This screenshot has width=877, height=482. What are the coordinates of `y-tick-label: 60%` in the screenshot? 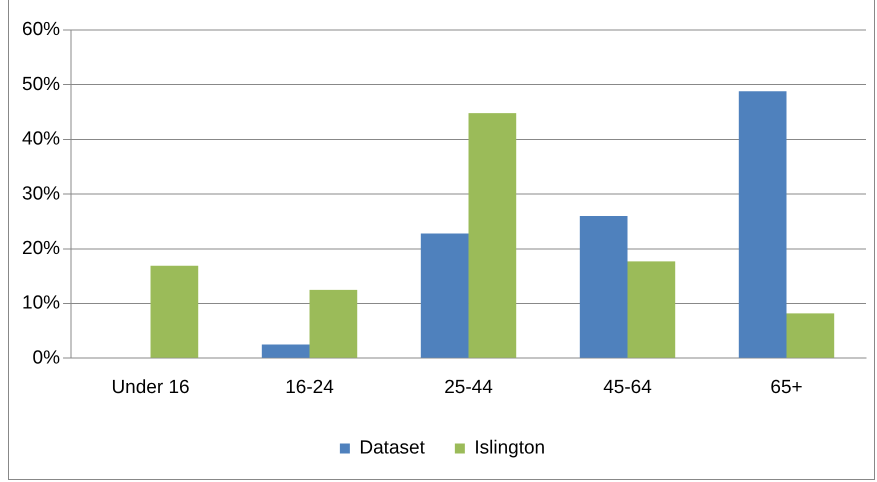 It's located at (41, 29).